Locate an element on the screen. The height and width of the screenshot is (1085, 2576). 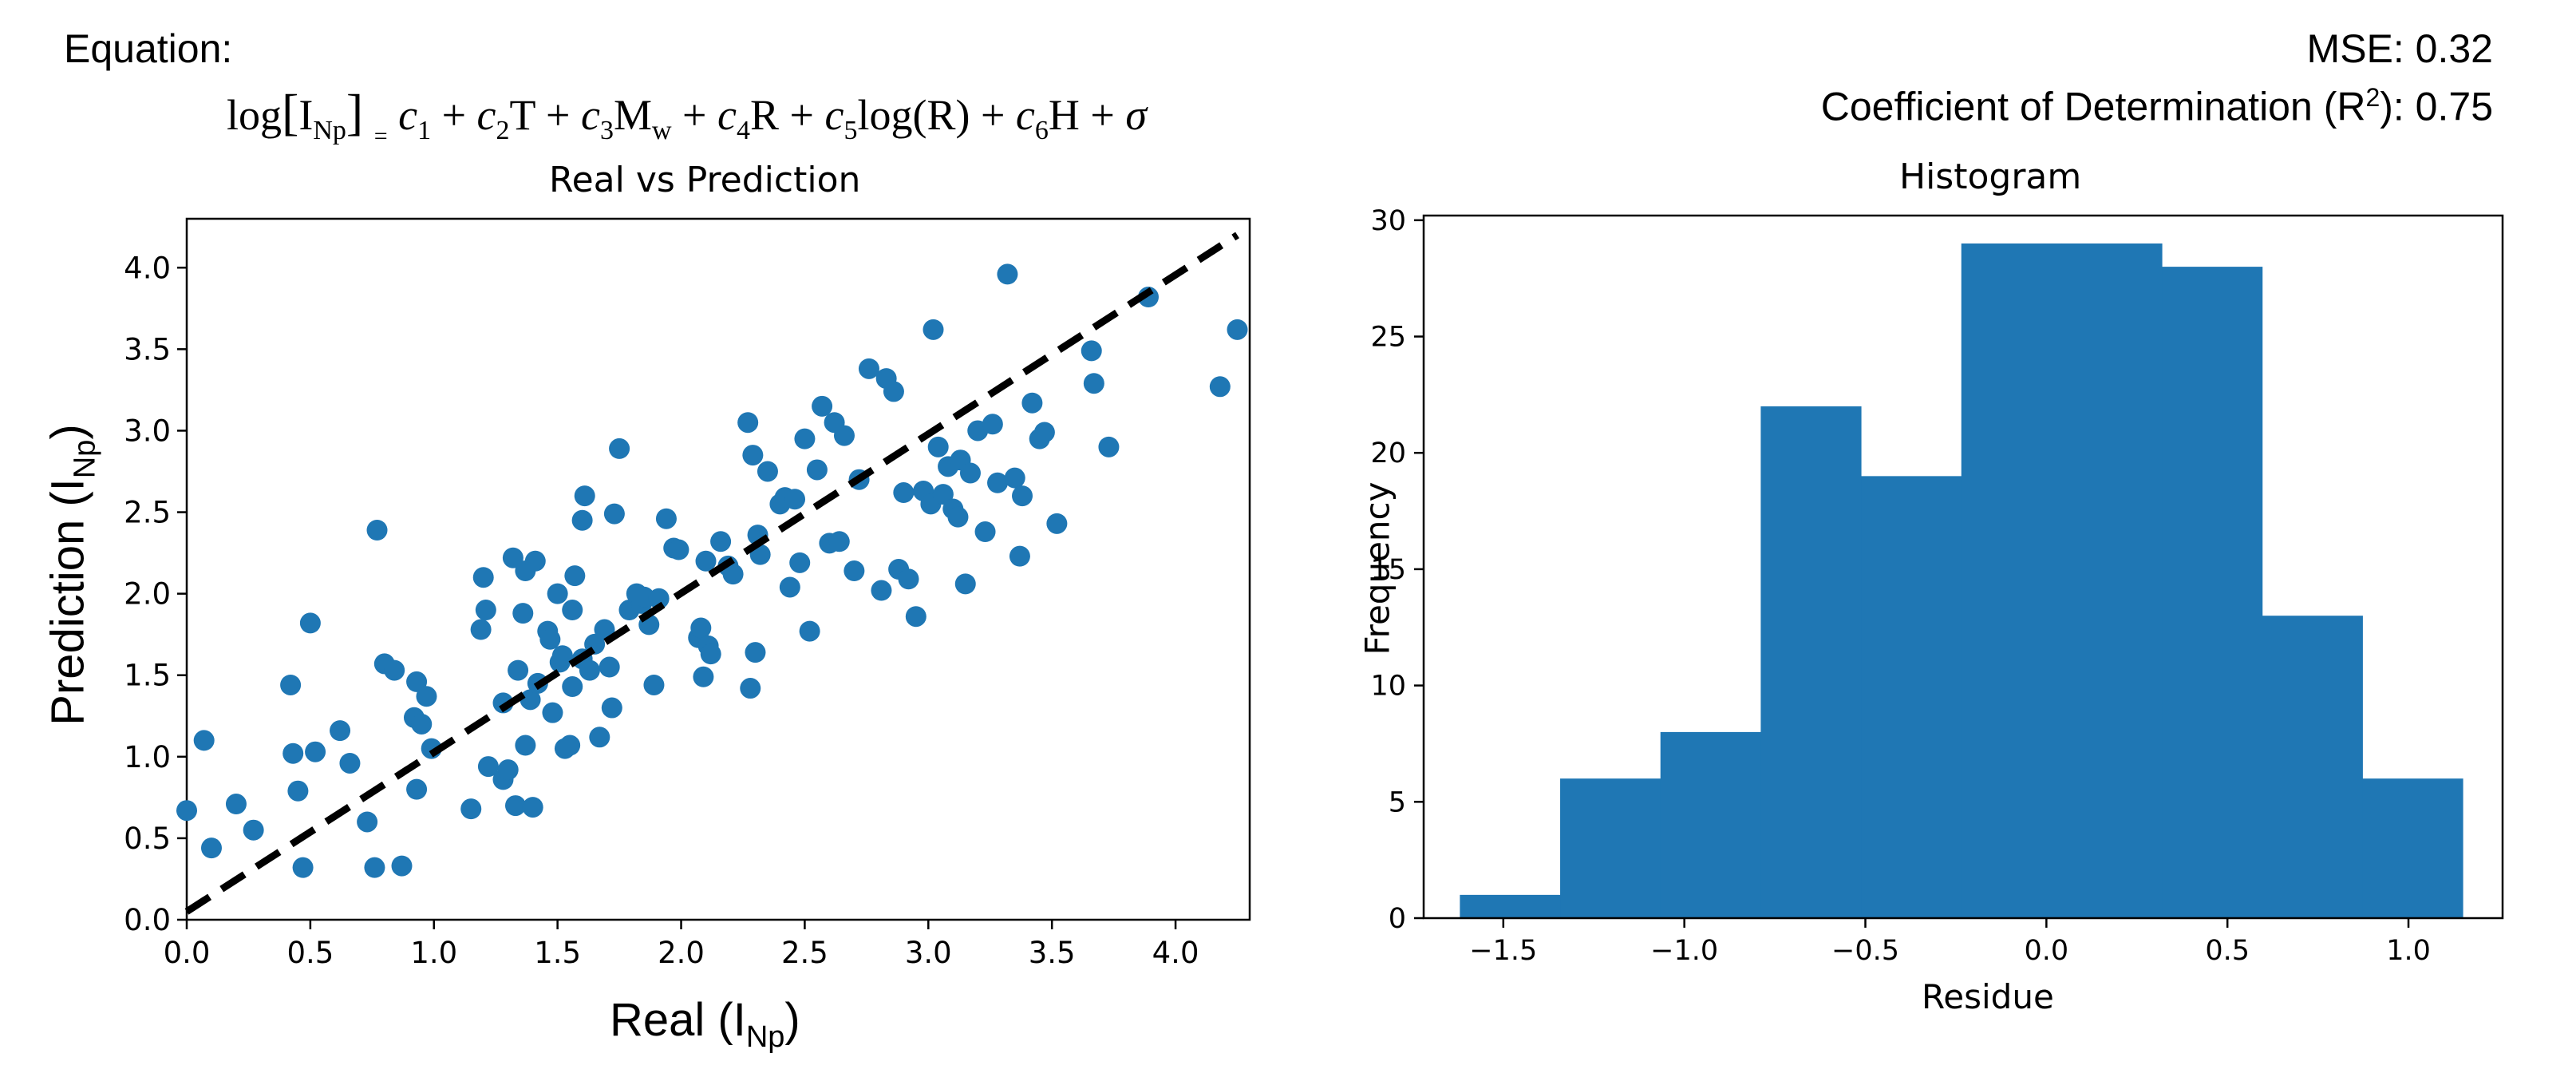
eq-r: R is located at coordinates (764, 115).